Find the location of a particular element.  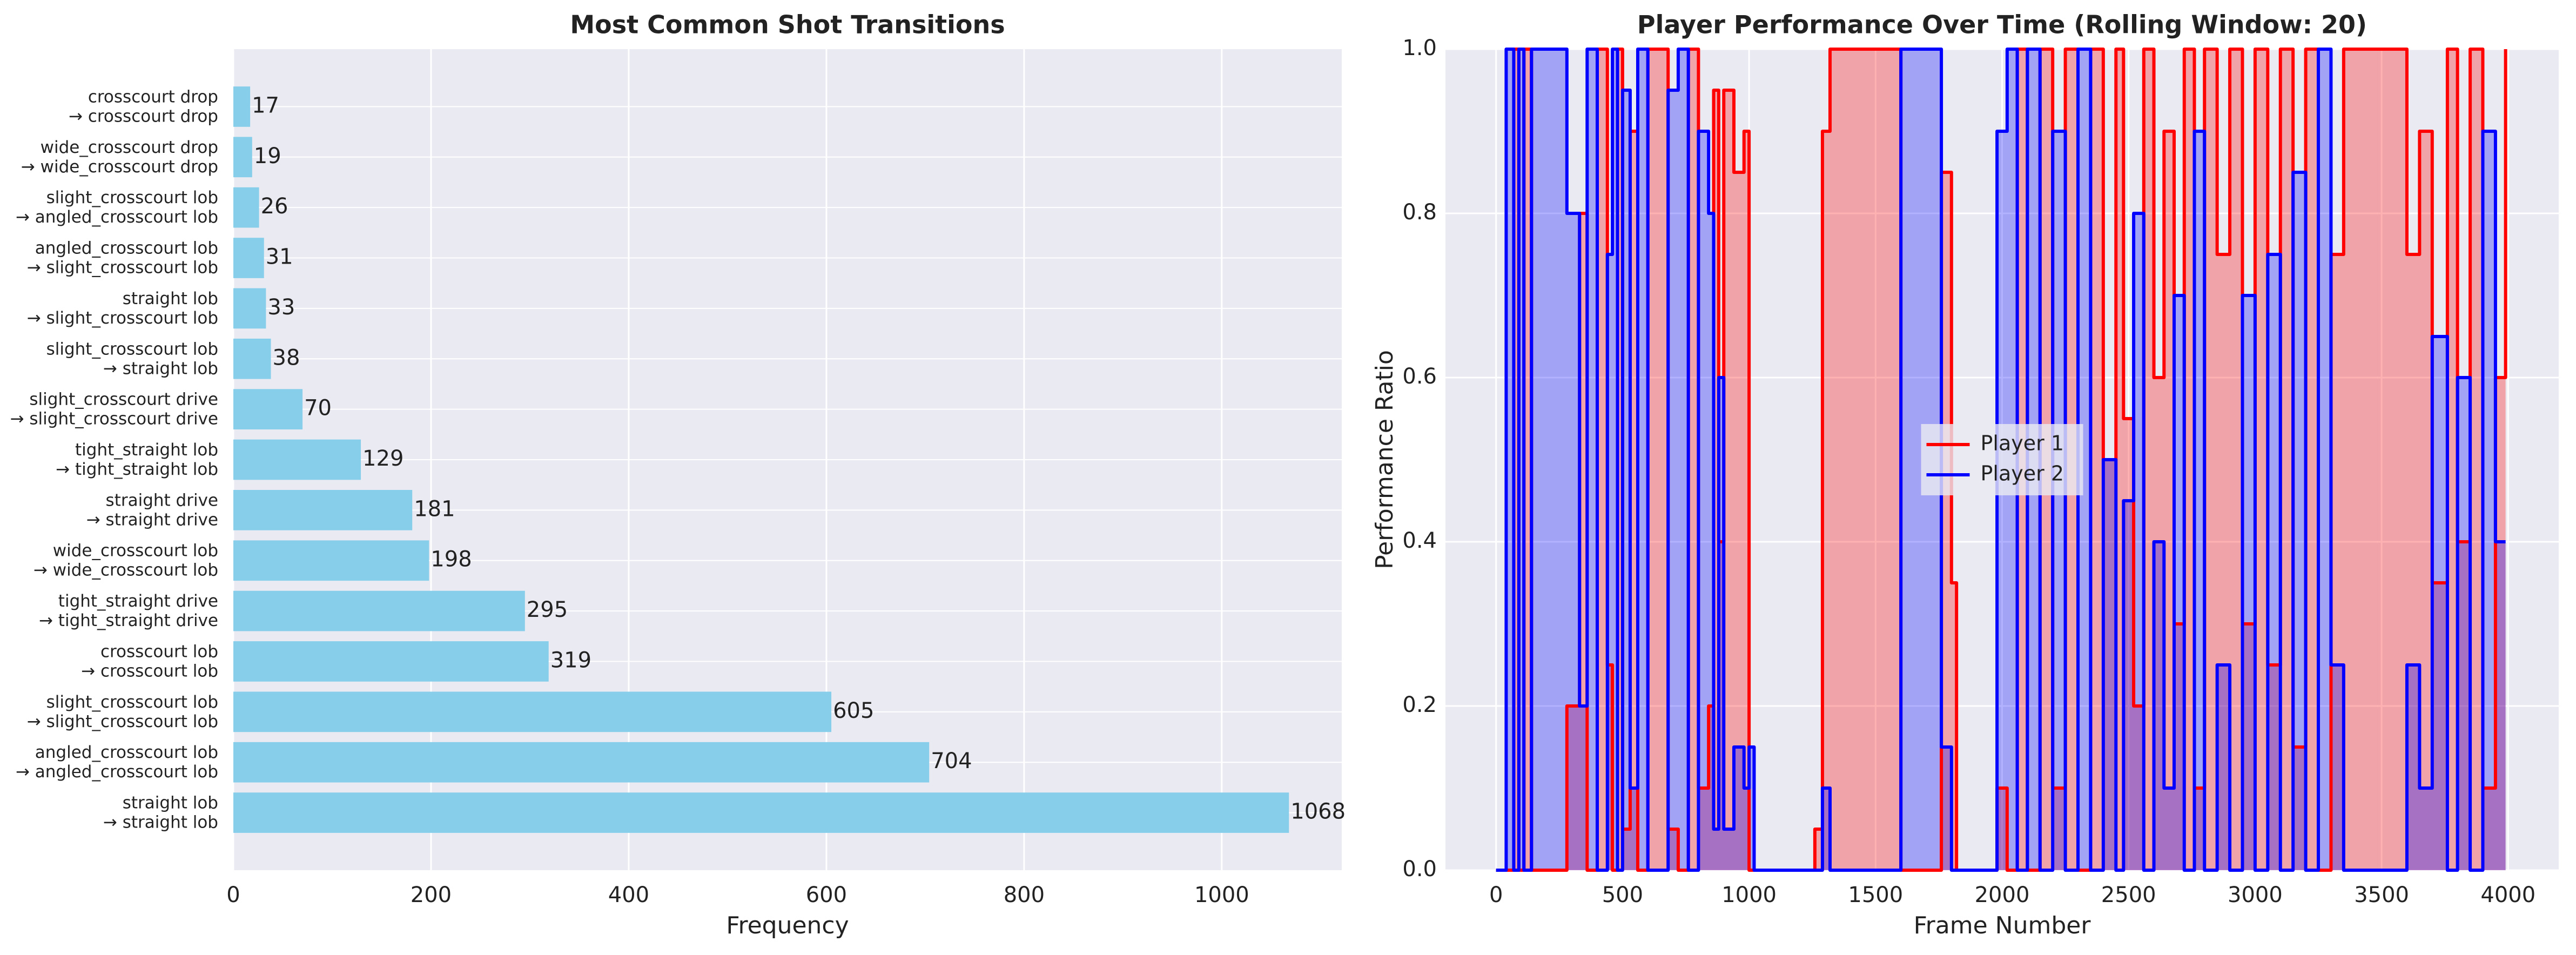

value-label: 295 is located at coordinates (547, 609).